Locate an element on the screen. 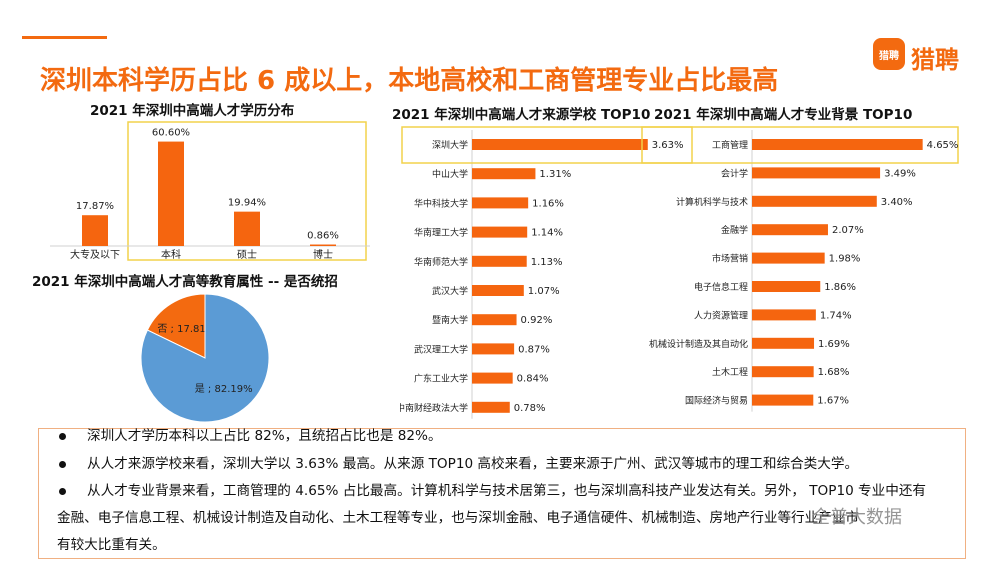 The width and height of the screenshot is (1000, 563). bar-value-label: 17.87% is located at coordinates (95, 206).